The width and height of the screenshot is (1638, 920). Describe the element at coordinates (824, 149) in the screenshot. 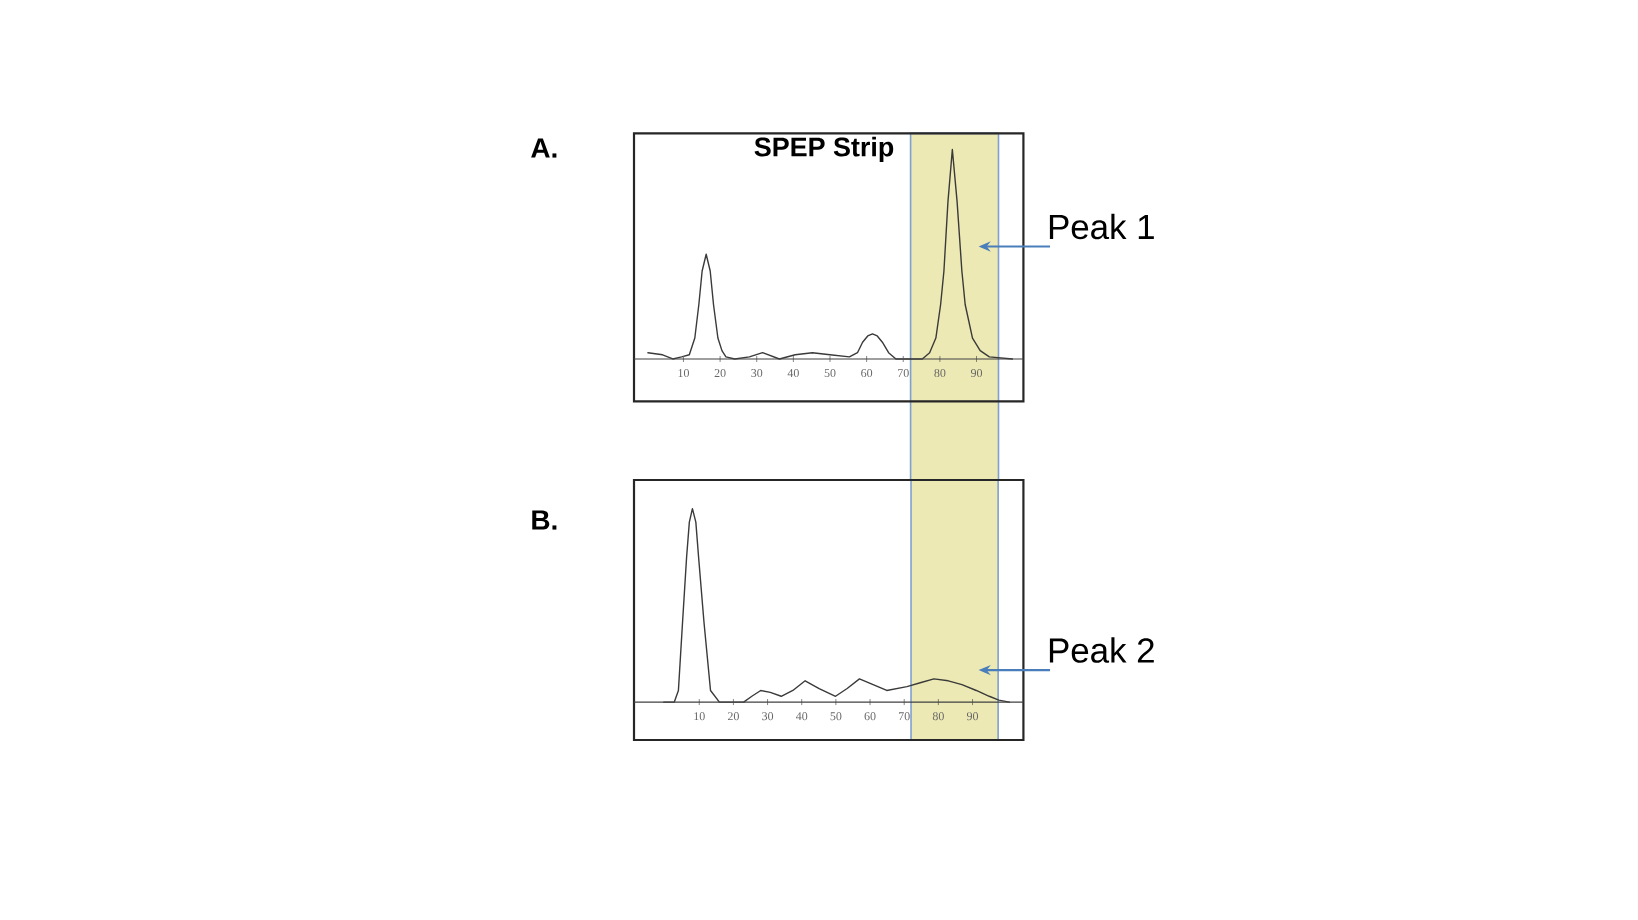

I see `chart-subtitle: SPEP Strip` at that location.